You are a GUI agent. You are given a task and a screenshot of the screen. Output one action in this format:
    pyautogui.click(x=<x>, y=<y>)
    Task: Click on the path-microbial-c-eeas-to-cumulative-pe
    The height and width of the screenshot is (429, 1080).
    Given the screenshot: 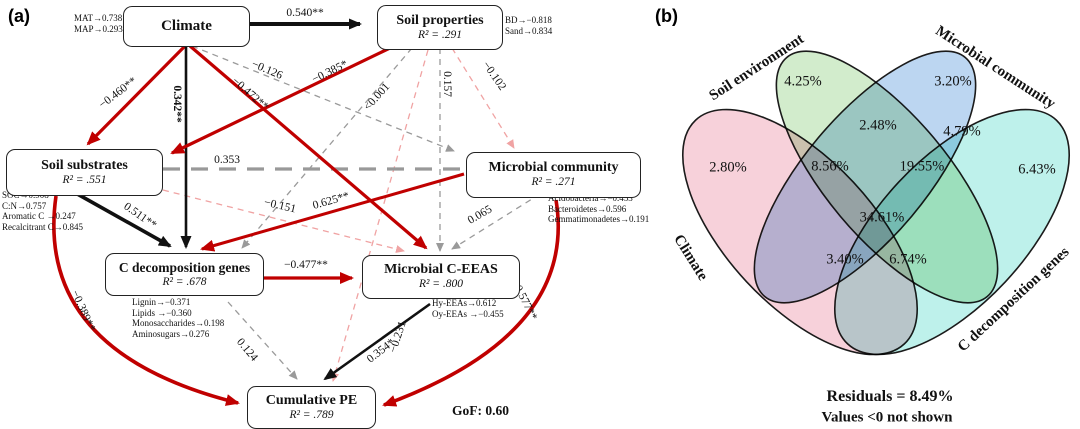 What is the action you would take?
    pyautogui.click(x=377, y=341)
    